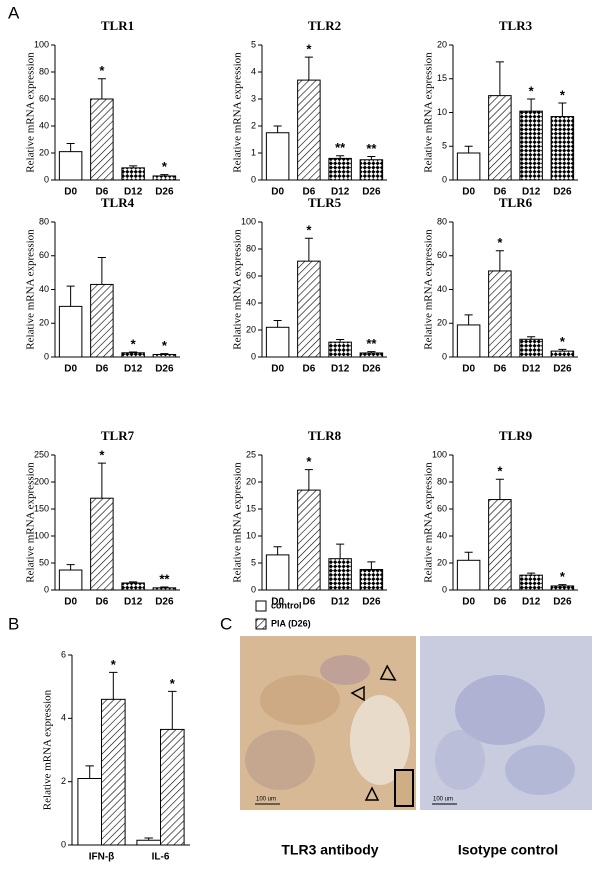  What do you see at coordinates (325, 435) in the screenshot?
I see `chart-title: TLR8` at bounding box center [325, 435].